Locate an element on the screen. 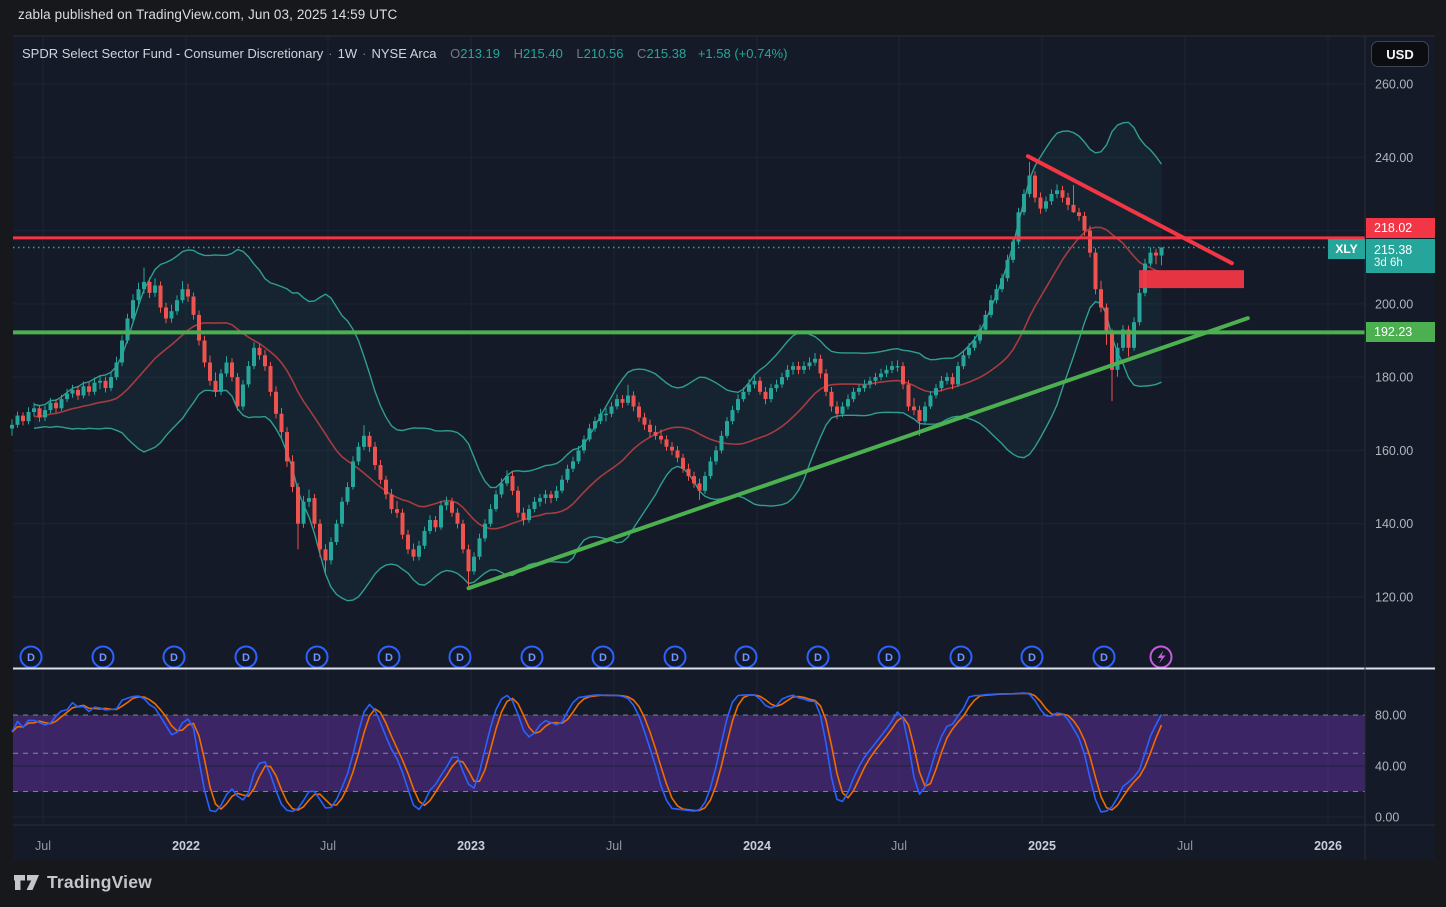  flash-event-marker is located at coordinates (1161, 657).